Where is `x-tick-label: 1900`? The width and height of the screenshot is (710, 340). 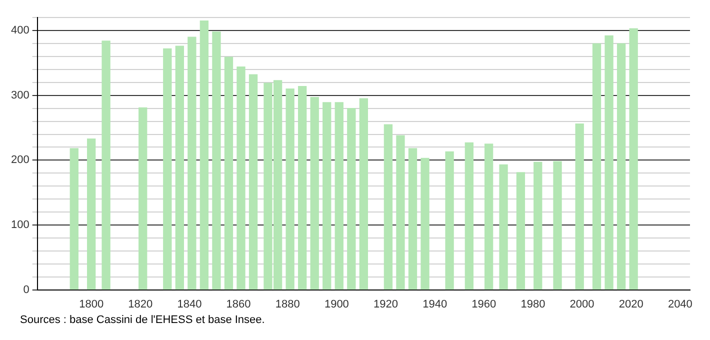 x-tick-label: 1900 is located at coordinates (336, 304).